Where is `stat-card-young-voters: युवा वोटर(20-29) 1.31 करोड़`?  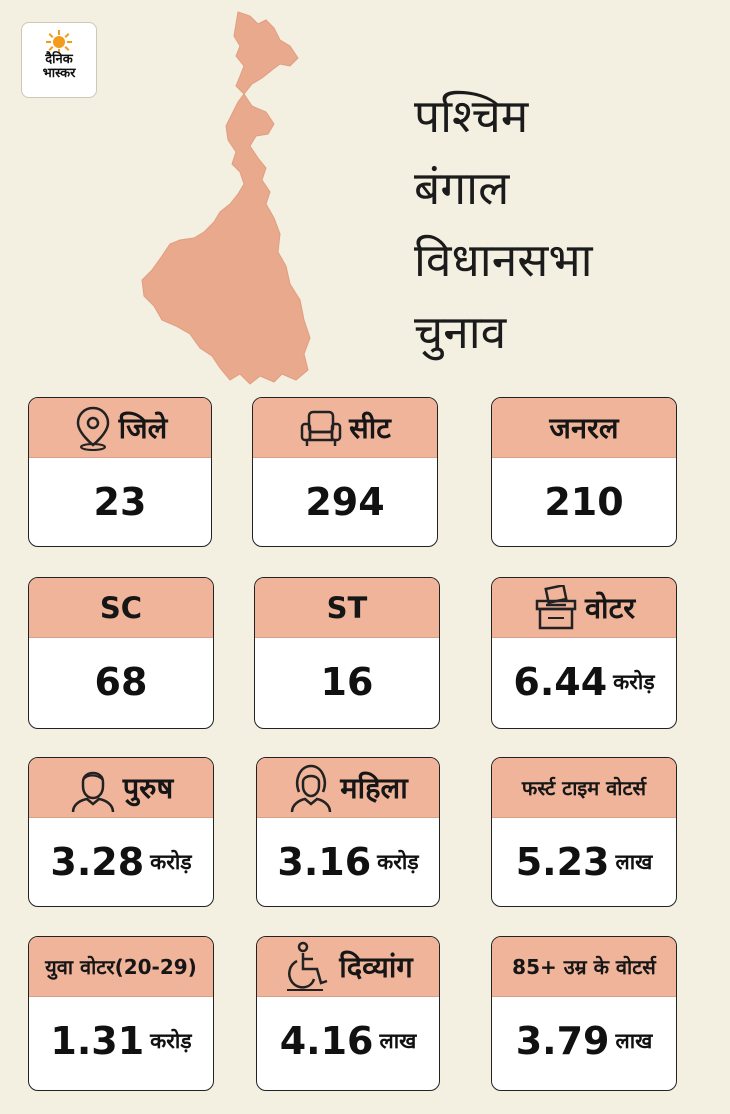 stat-card-young-voters: युवा वोटर(20-29) 1.31 करोड़ is located at coordinates (121, 1013).